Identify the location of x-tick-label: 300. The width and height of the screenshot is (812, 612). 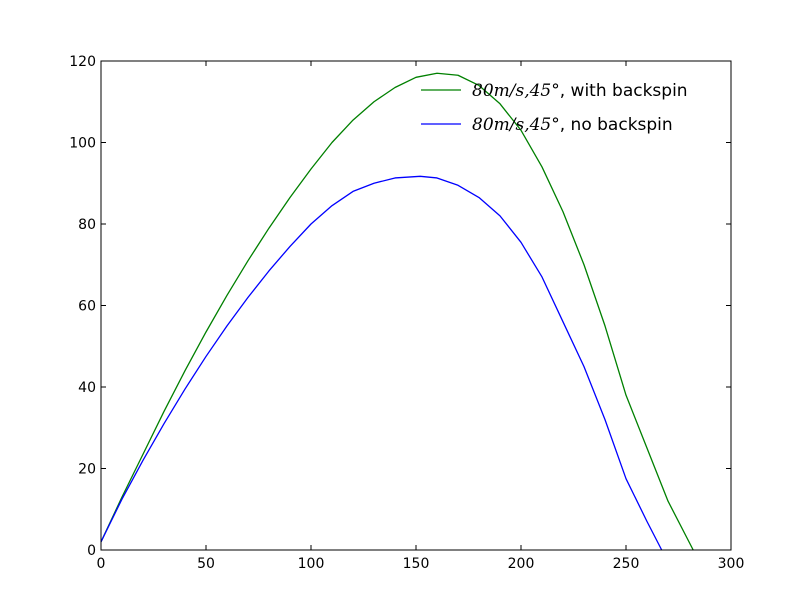
(731, 564).